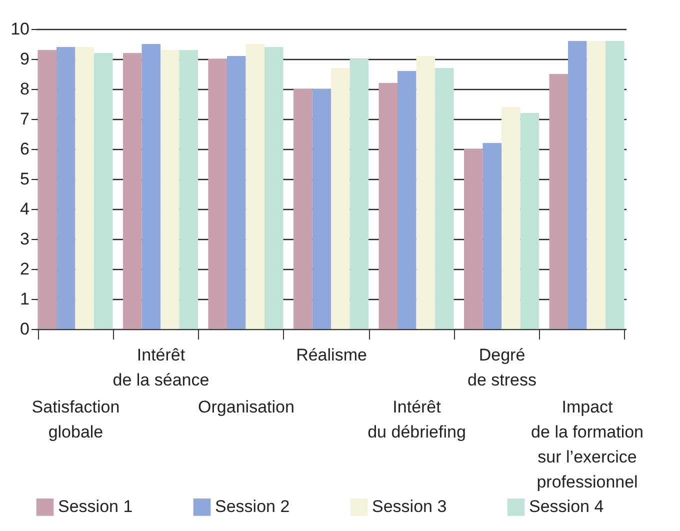 The width and height of the screenshot is (680, 531). Describe the element at coordinates (76, 420) in the screenshot. I see `x-tick-label: Satisfaction globale` at that location.